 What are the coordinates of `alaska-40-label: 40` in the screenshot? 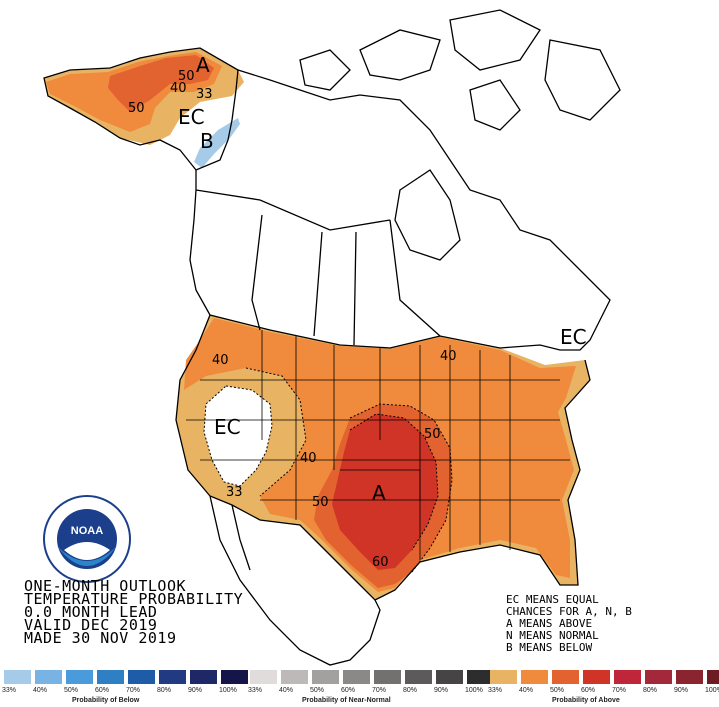 It's located at (178, 88).